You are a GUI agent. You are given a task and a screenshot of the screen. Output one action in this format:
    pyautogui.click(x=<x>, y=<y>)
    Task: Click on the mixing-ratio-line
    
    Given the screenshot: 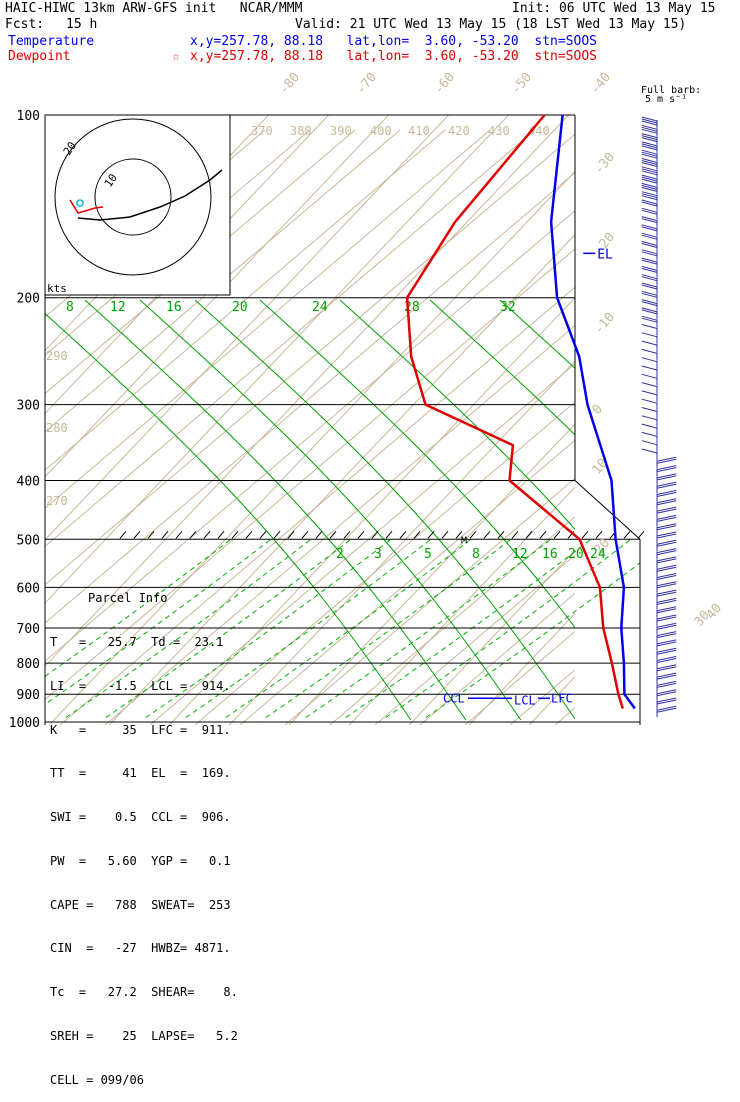 What is the action you would take?
    pyautogui.click(x=537, y=334)
    